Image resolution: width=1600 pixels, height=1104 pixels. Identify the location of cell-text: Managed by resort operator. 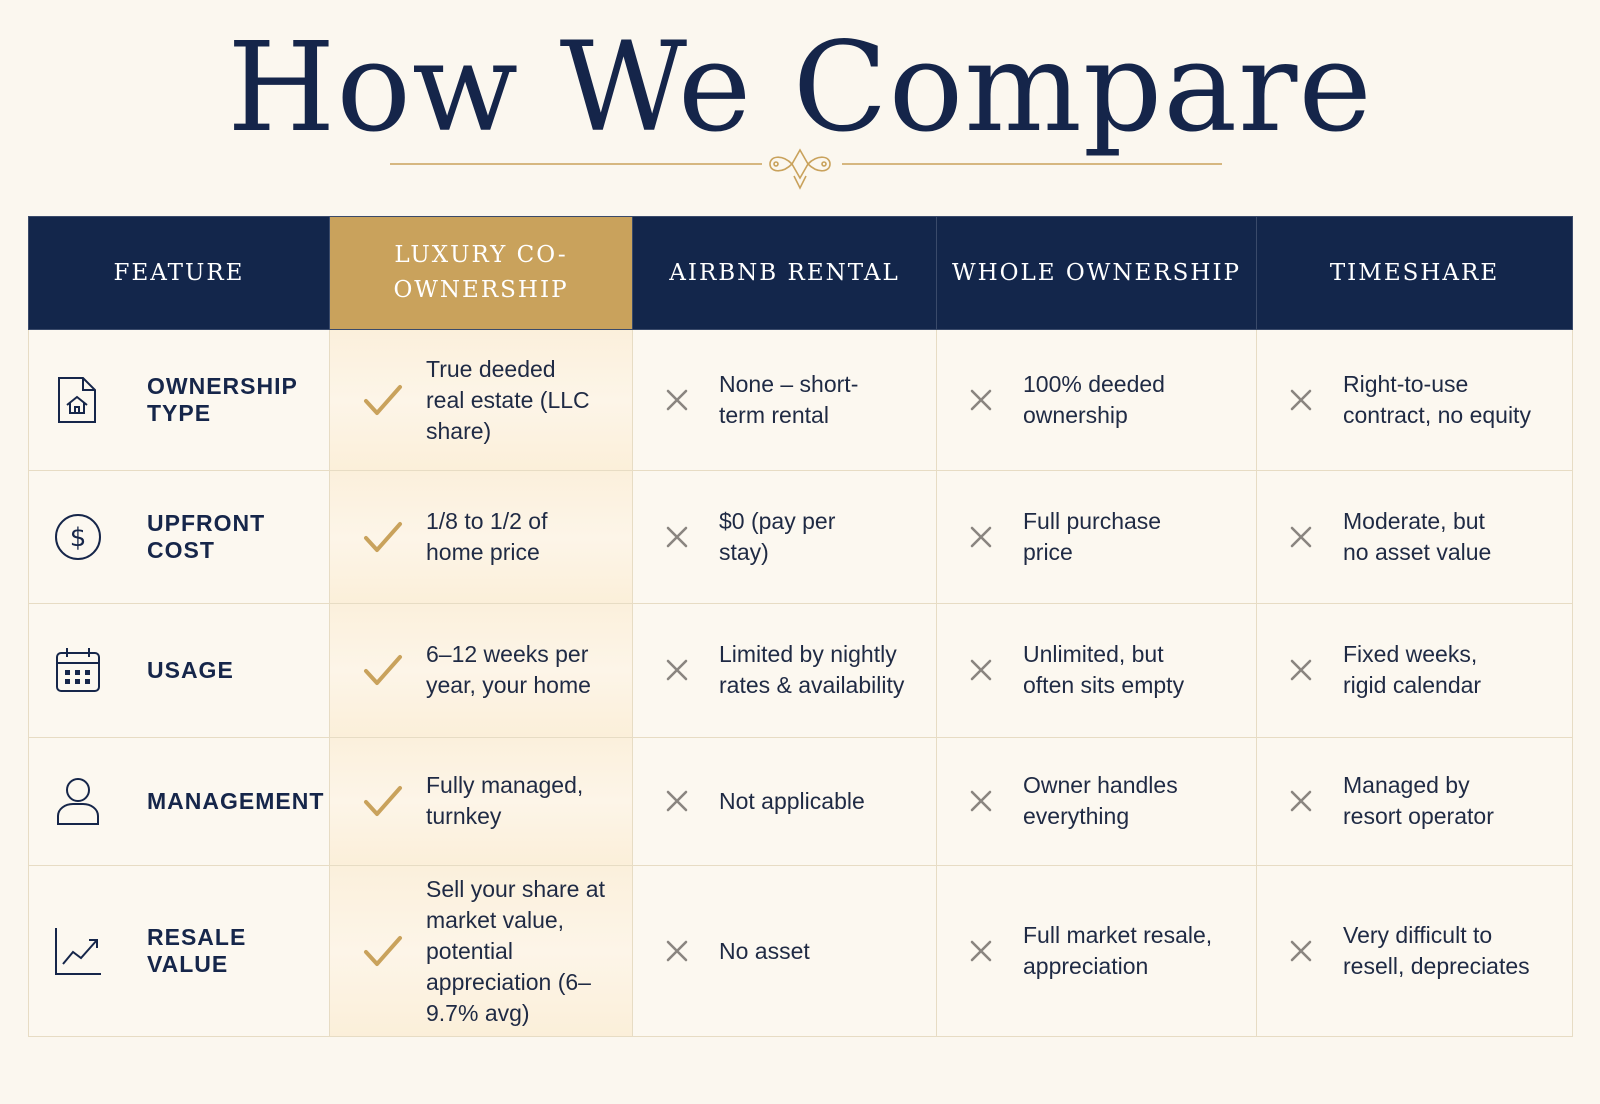
(1428, 801).